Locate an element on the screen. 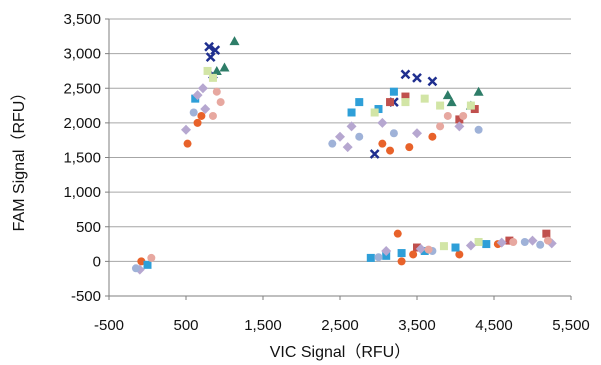  y-tick-label: 0 is located at coordinates (97, 261).